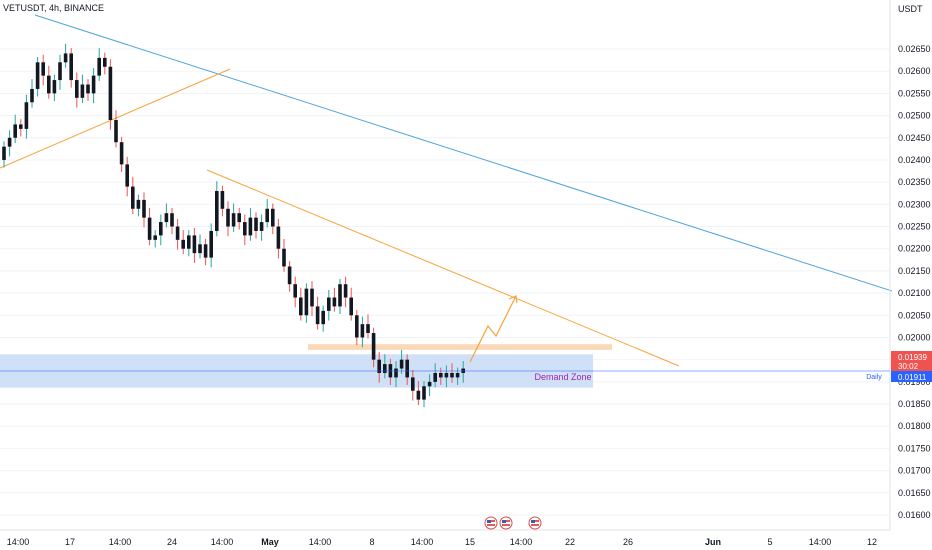  Describe the element at coordinates (914, 204) in the screenshot. I see `price-tick-label: 0.02300` at that location.